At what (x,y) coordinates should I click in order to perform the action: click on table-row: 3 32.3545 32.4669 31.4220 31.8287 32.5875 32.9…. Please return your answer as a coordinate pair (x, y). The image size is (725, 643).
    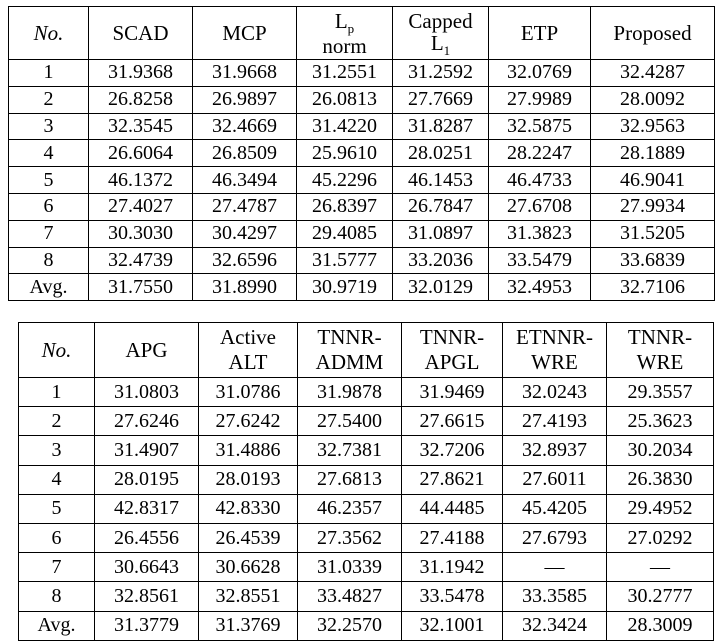
    Looking at the image, I should click on (361, 126).